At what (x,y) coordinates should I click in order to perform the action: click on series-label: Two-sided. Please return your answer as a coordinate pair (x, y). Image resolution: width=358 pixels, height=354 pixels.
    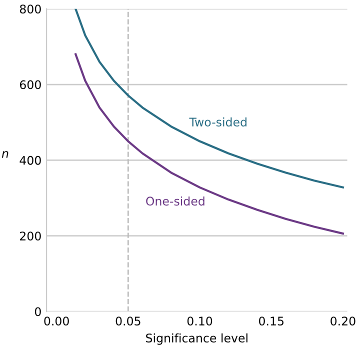
    Looking at the image, I should click on (217, 122).